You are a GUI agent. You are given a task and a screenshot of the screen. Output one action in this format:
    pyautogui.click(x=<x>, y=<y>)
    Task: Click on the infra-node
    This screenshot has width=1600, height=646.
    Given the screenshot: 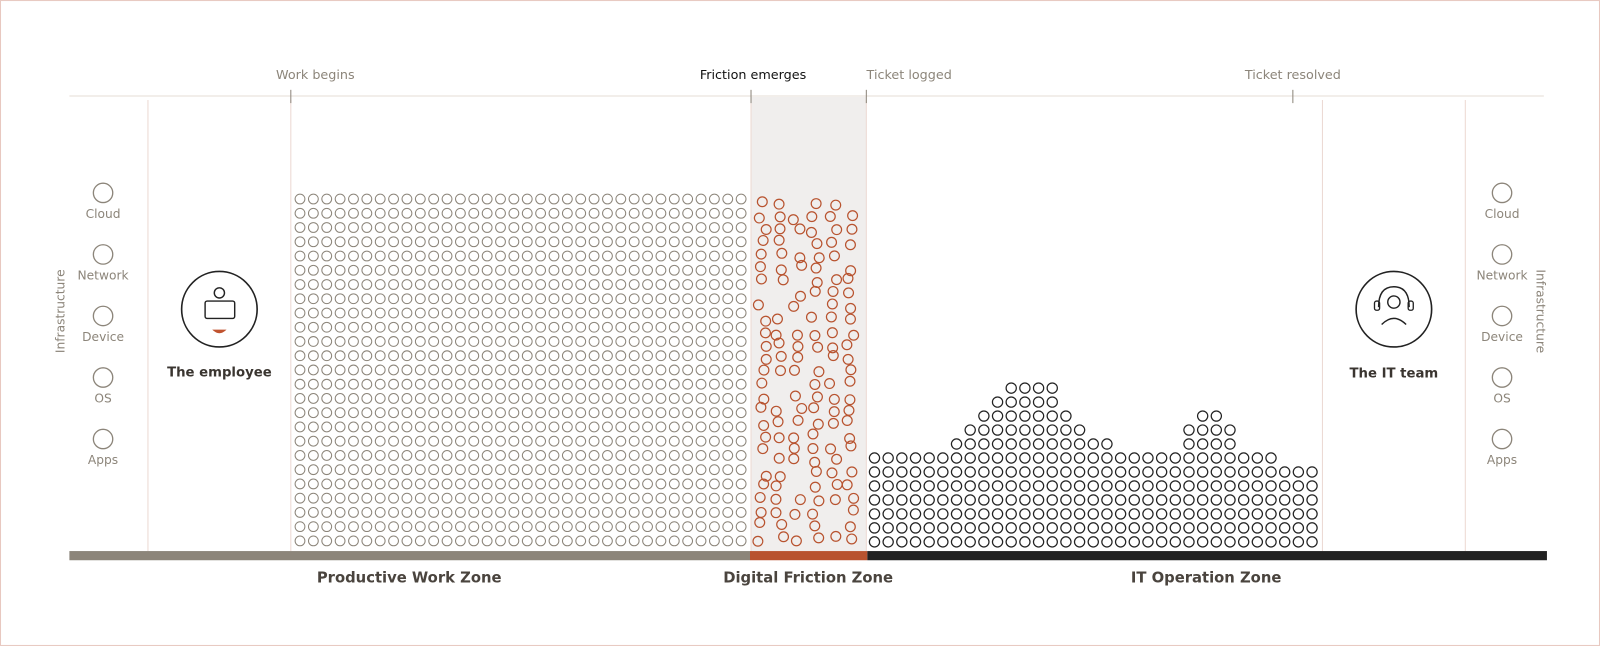 What is the action you would take?
    pyautogui.click(x=103, y=377)
    